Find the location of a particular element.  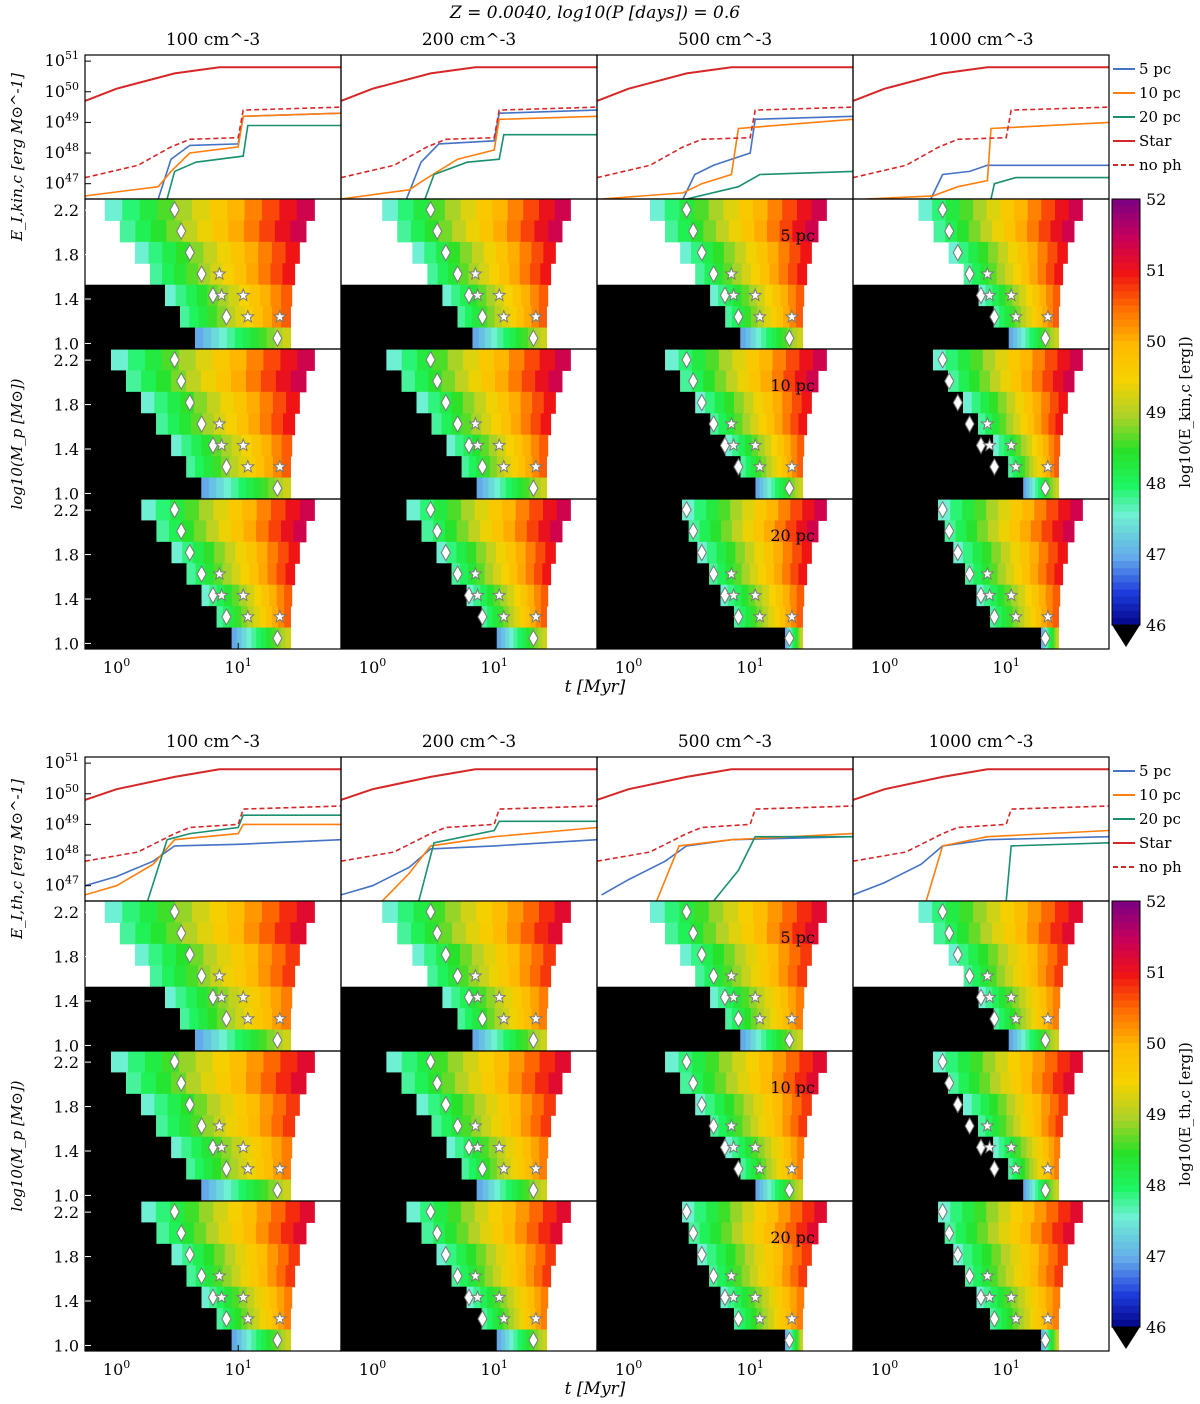

y-tick-label: 1.8 is located at coordinates (66, 1257).